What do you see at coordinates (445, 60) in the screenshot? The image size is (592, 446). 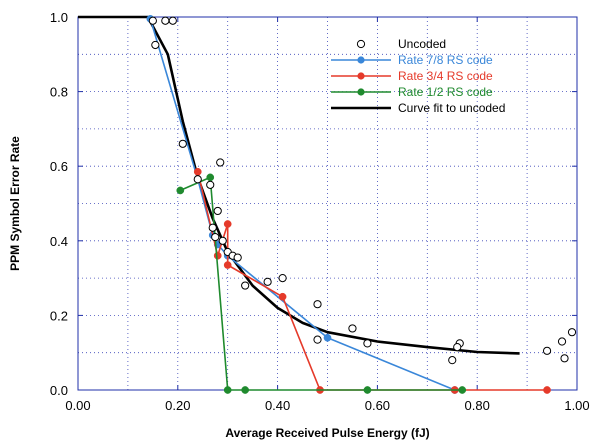 I see `legend-label: Rate 7/8 RS code` at bounding box center [445, 60].